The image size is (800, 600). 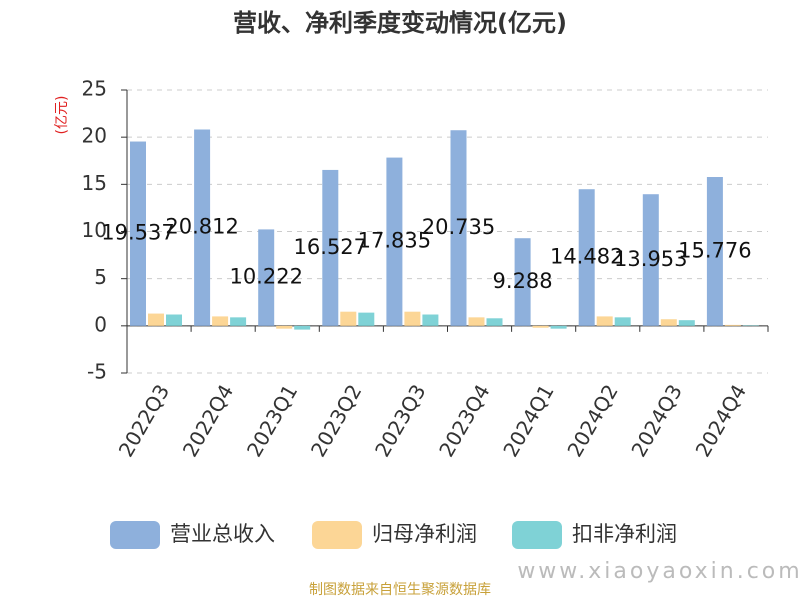 What do you see at coordinates (208, 420) in the screenshot?
I see `x-tick-label: 2022Q4` at bounding box center [208, 420].